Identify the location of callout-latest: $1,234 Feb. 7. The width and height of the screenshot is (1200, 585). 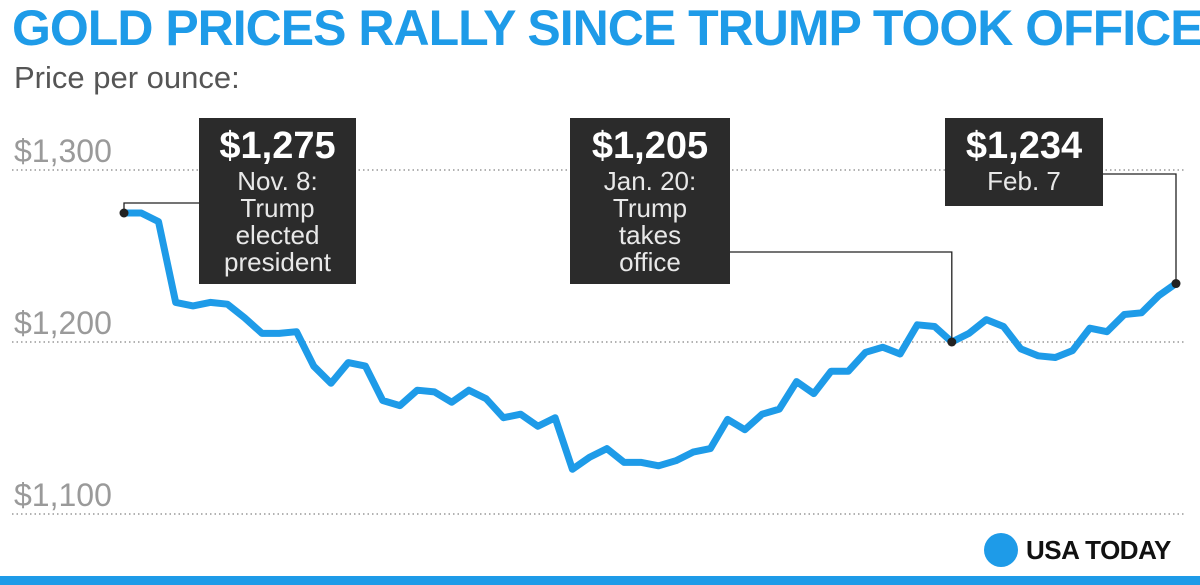
(1024, 162).